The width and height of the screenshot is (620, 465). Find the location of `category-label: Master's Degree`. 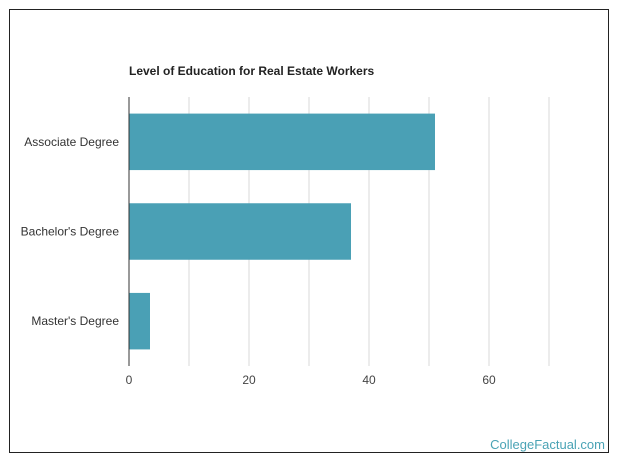

category-label: Master's Degree is located at coordinates (75, 321).